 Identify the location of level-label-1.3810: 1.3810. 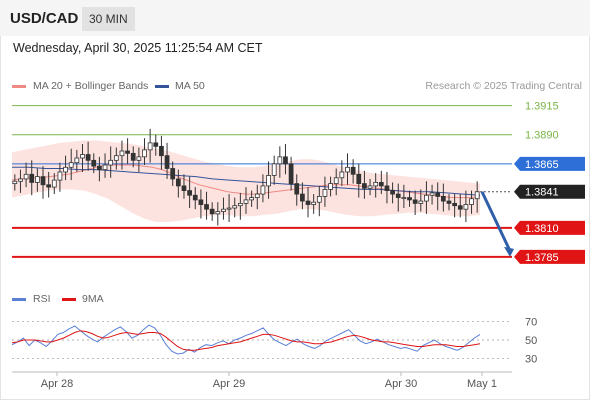
(542, 229).